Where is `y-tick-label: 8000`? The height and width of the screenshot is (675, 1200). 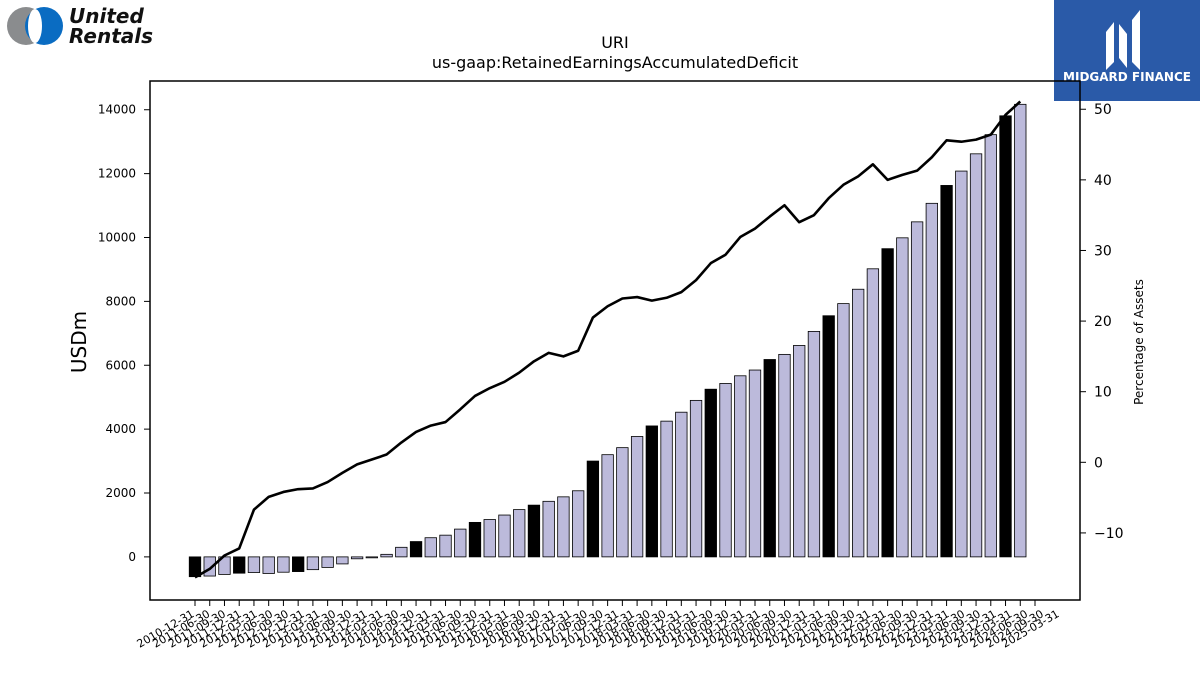
y-tick-label: 8000 is located at coordinates (120, 301).